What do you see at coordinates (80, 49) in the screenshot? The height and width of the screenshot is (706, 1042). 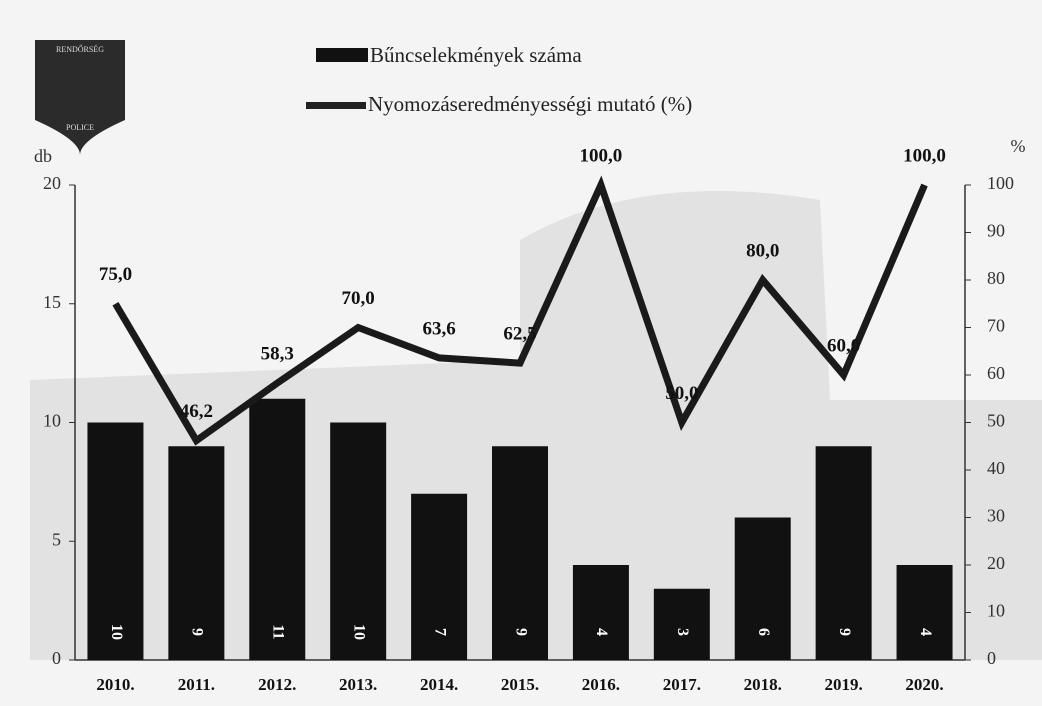 I see `badge-top: RENDŐRSÉG` at bounding box center [80, 49].